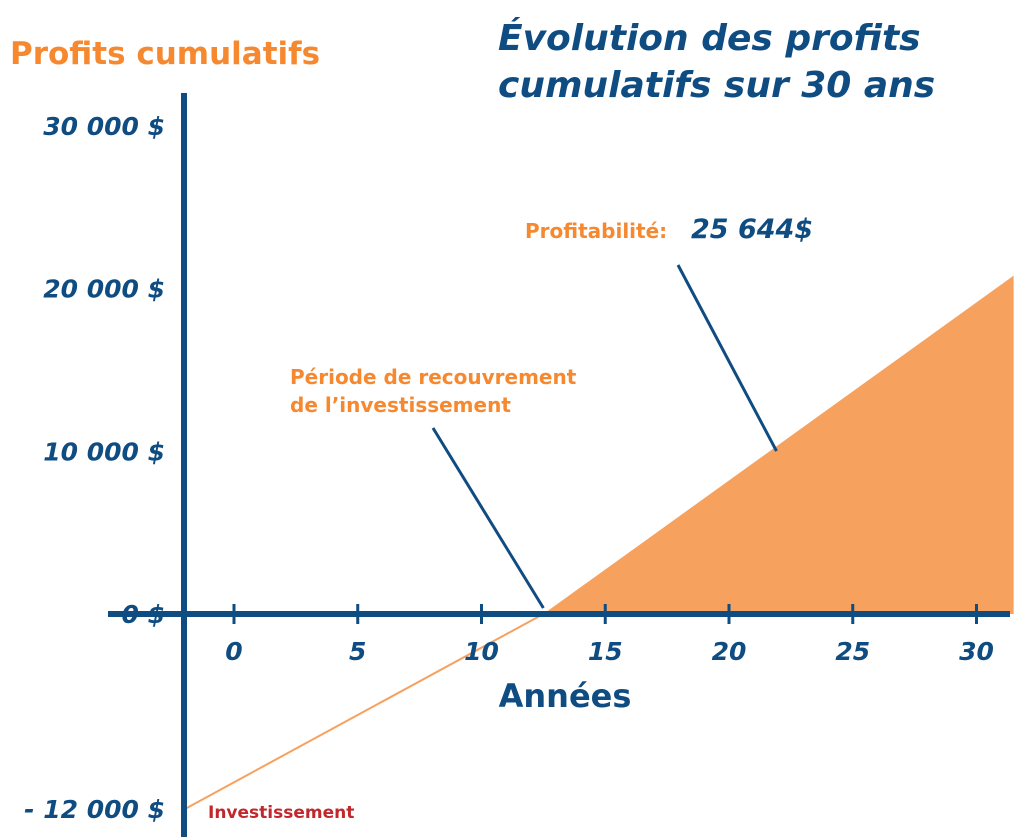  What do you see at coordinates (729, 651) in the screenshot?
I see `x-tick-label: 20` at bounding box center [729, 651].